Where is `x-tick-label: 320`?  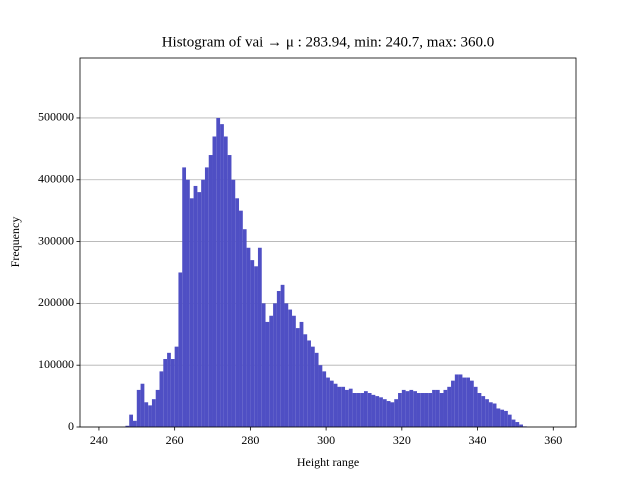
x-tick-label: 320 is located at coordinates (402, 440).